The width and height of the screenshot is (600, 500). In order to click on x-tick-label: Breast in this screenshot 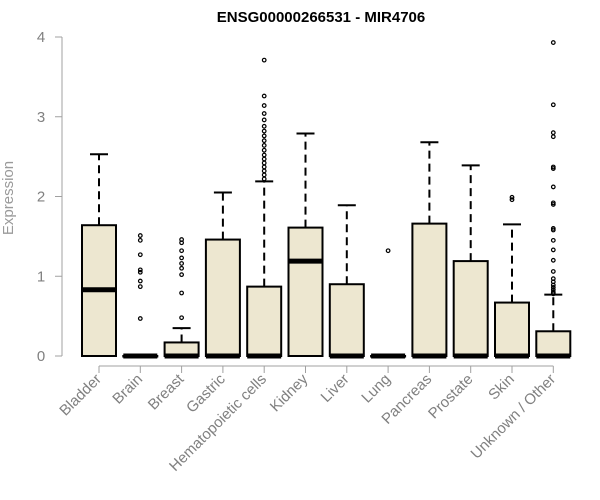, I will do `click(166, 391)`.